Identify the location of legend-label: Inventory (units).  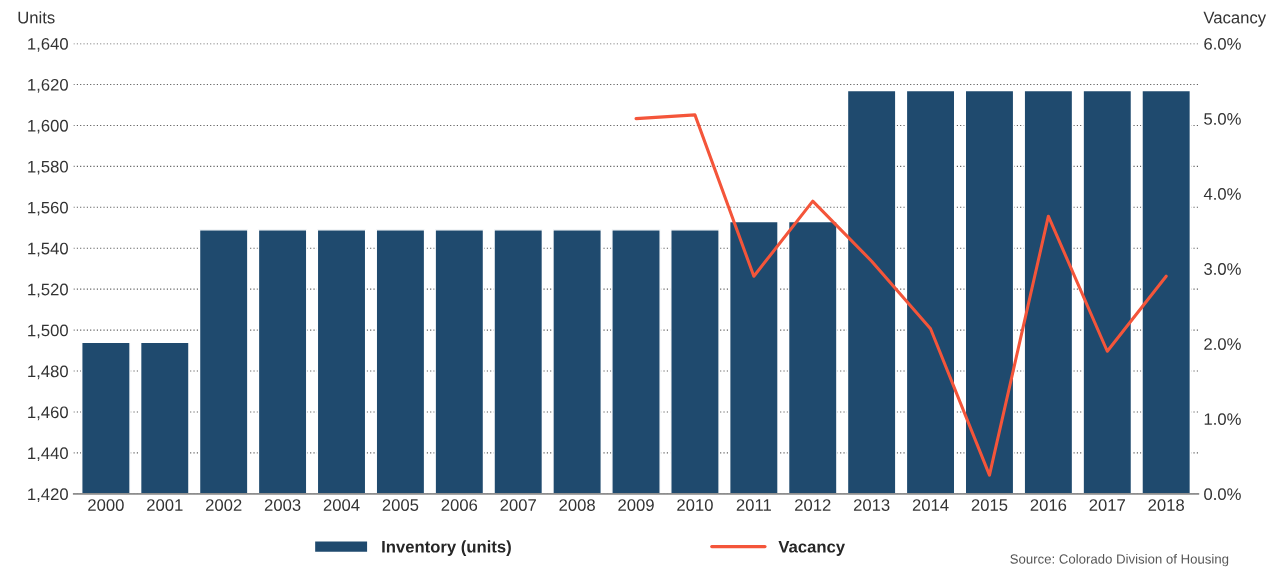
(446, 548).